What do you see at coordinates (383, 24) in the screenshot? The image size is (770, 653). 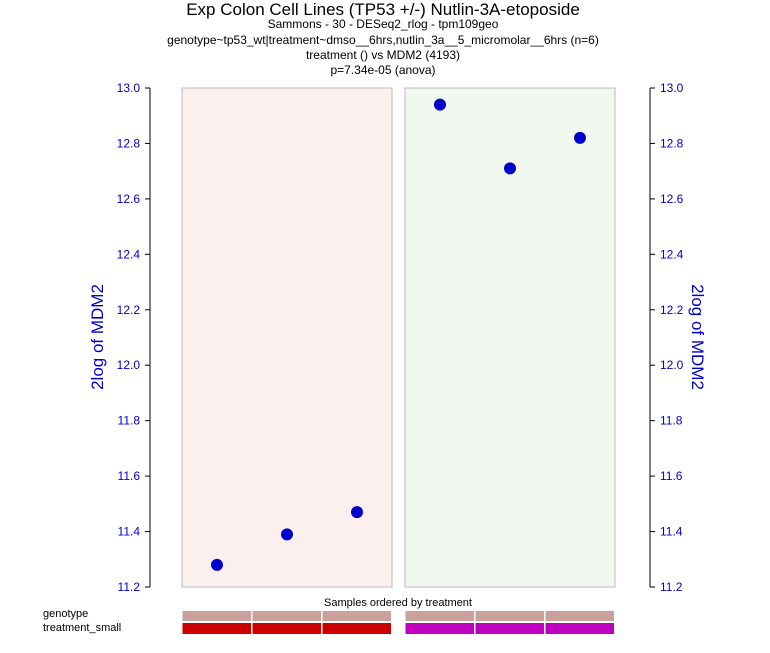 I see `chart-subtitle-1: Sammons - 30 - DESeq2_rlog - tpm109geo` at bounding box center [383, 24].